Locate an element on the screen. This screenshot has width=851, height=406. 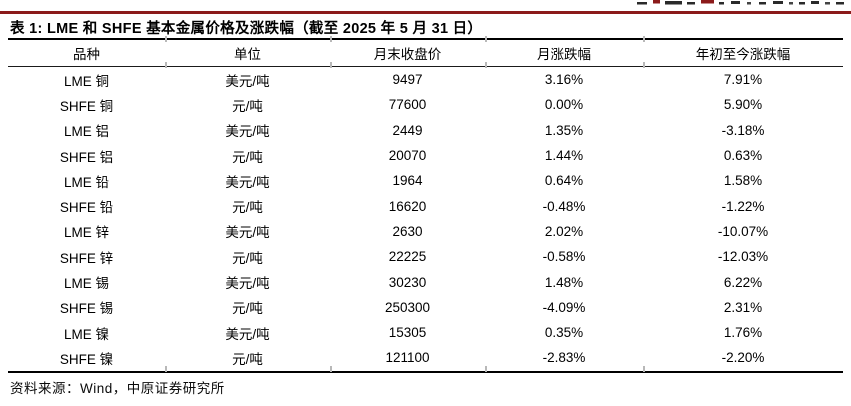
cell-variety: SHFE 铝 is located at coordinates (86, 157).